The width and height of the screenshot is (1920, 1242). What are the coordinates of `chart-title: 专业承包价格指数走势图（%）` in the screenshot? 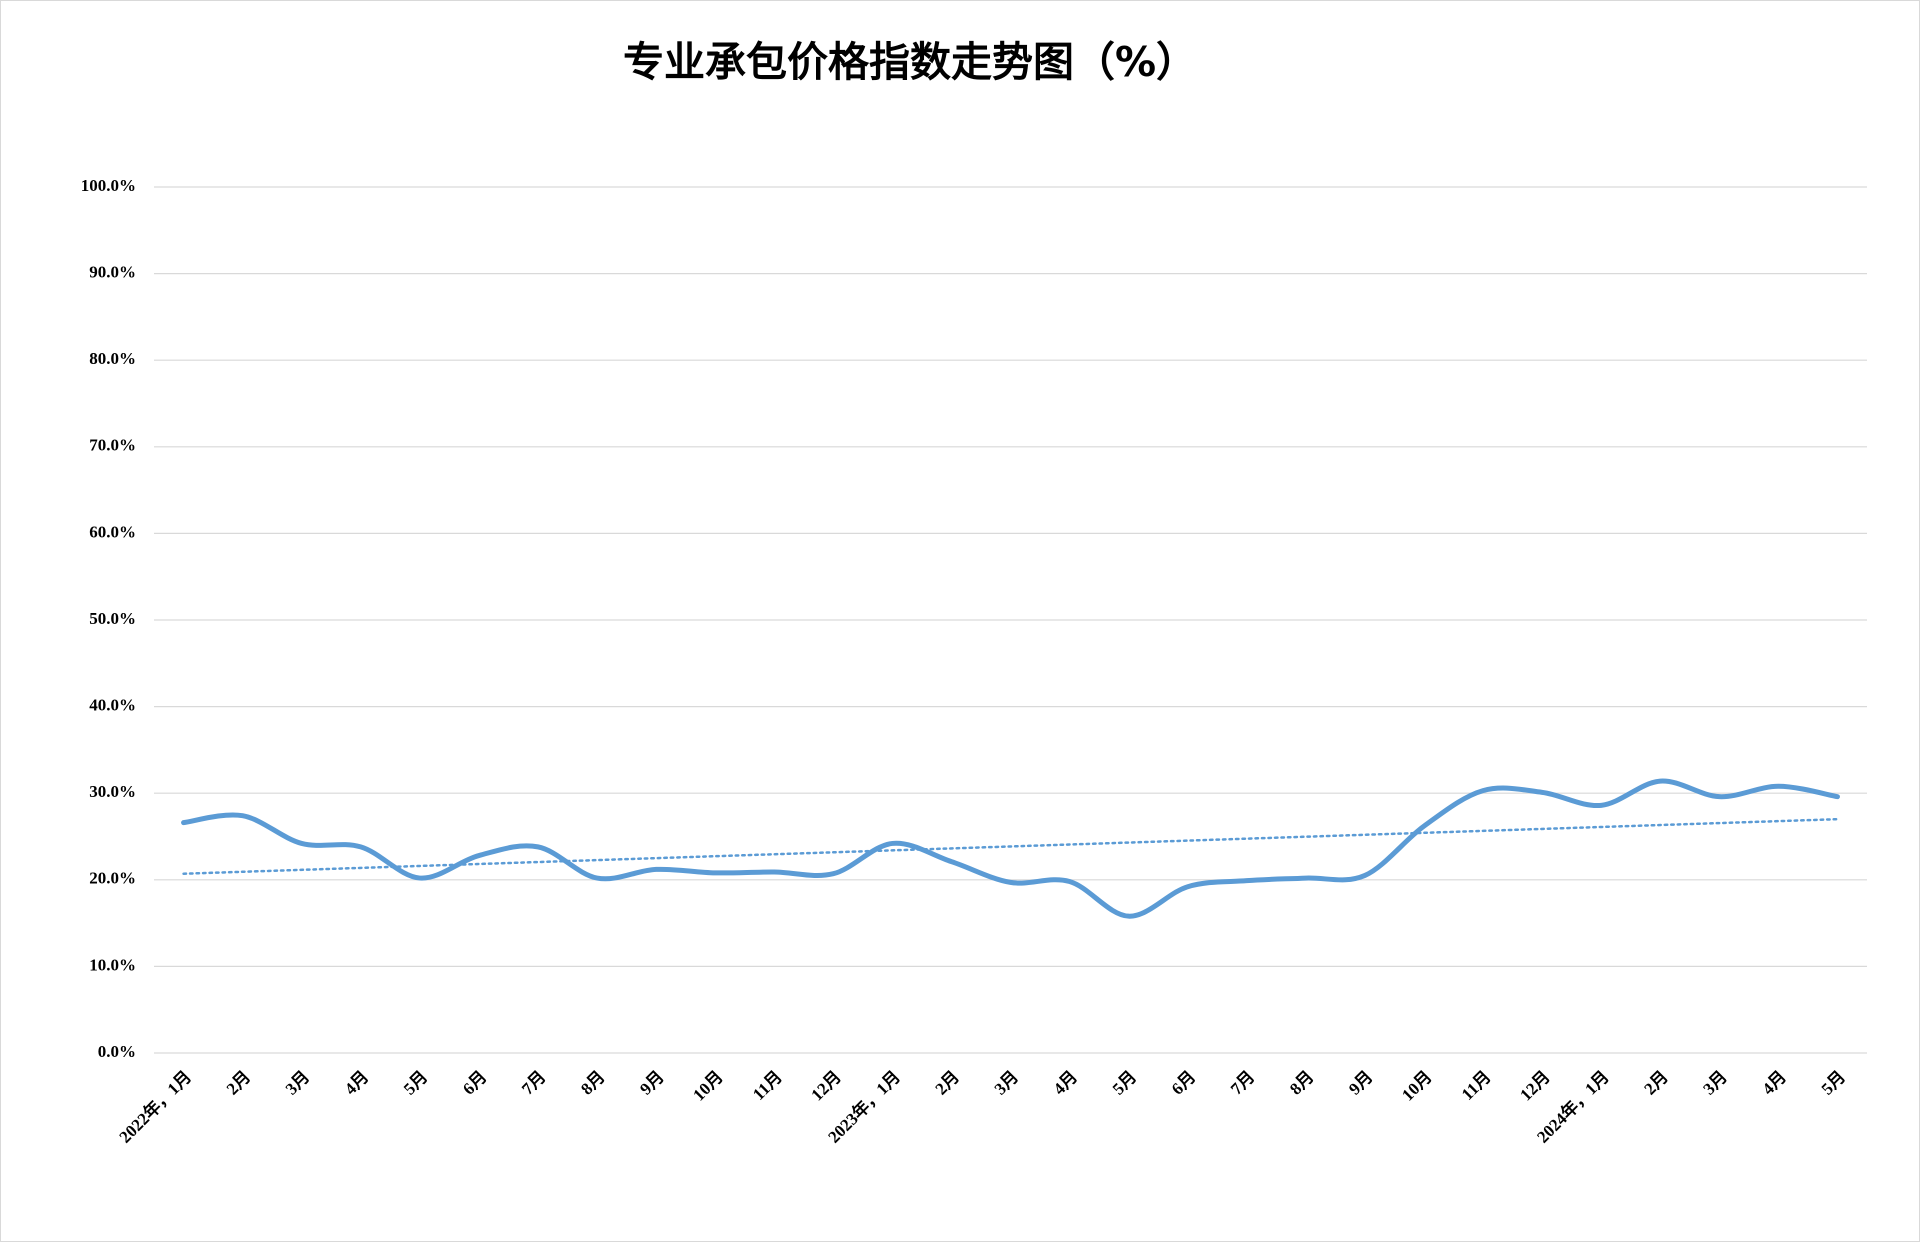 It's located at (910, 62).